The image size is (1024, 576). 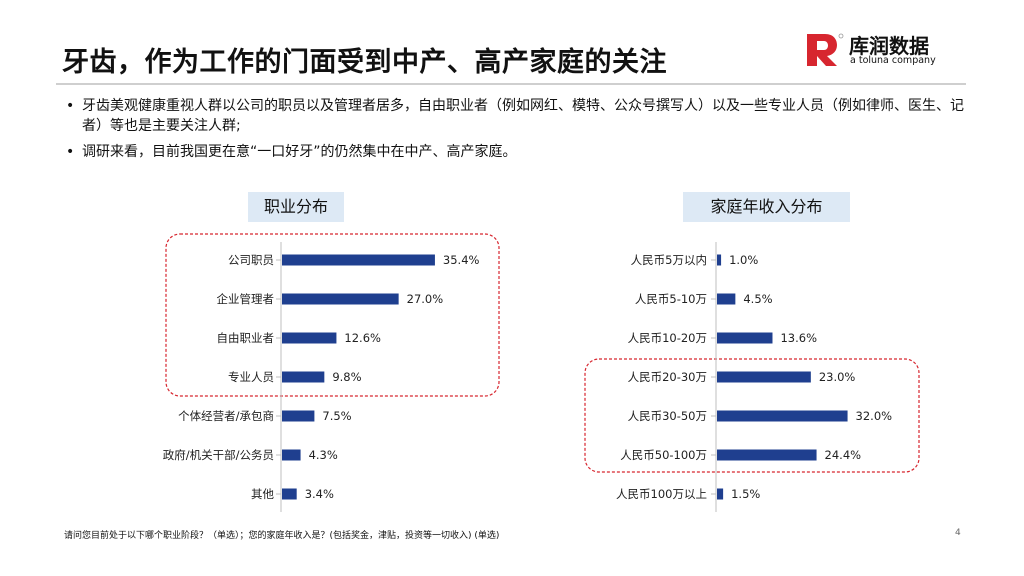 What do you see at coordinates (843, 455) in the screenshot?
I see `value-label: 24.4%` at bounding box center [843, 455].